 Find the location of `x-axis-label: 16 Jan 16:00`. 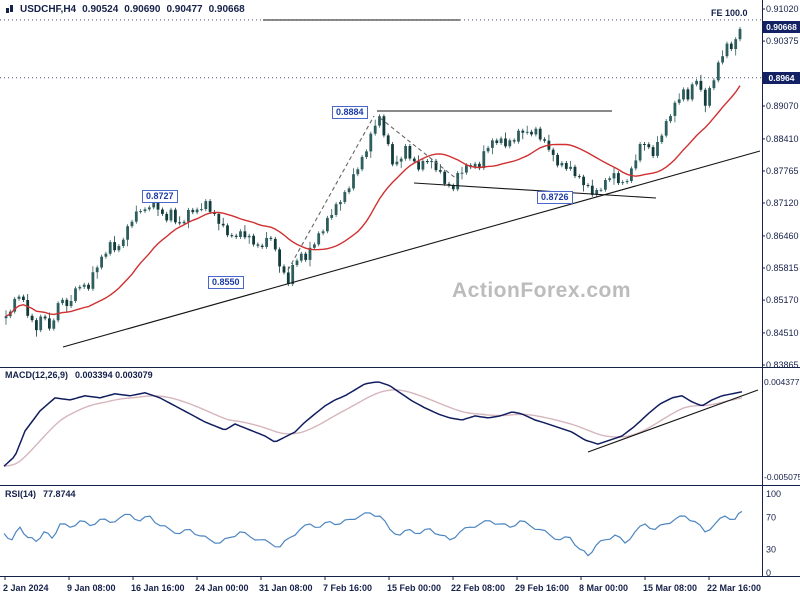

x-axis-label: 16 Jan 16:00 is located at coordinates (158, 588).